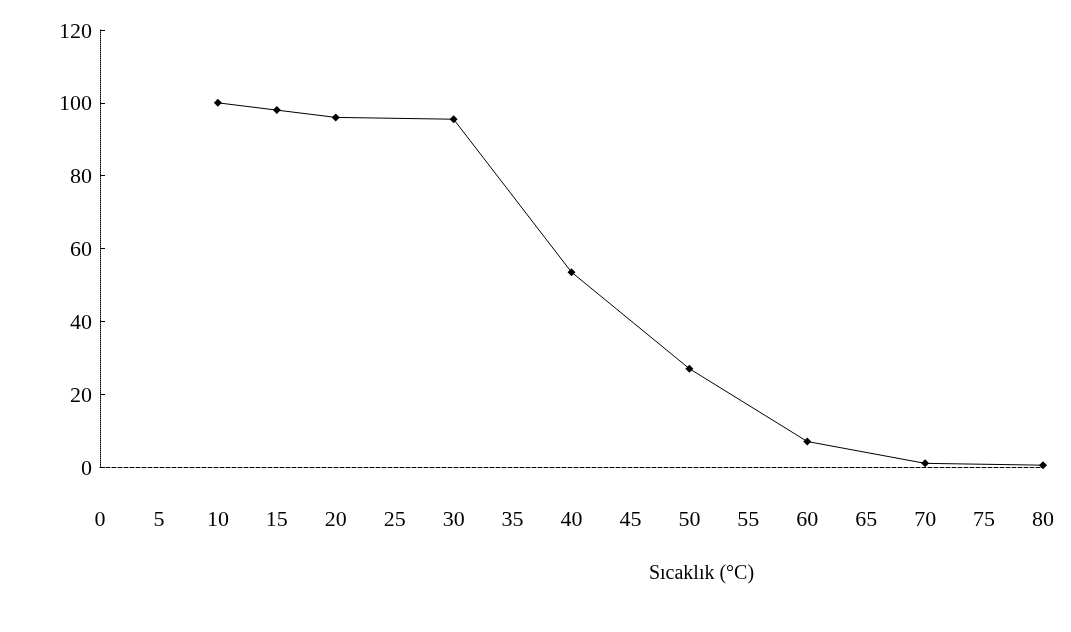 The width and height of the screenshot is (1071, 632). Describe the element at coordinates (748, 518) in the screenshot. I see `x-tick-label: 55` at that location.